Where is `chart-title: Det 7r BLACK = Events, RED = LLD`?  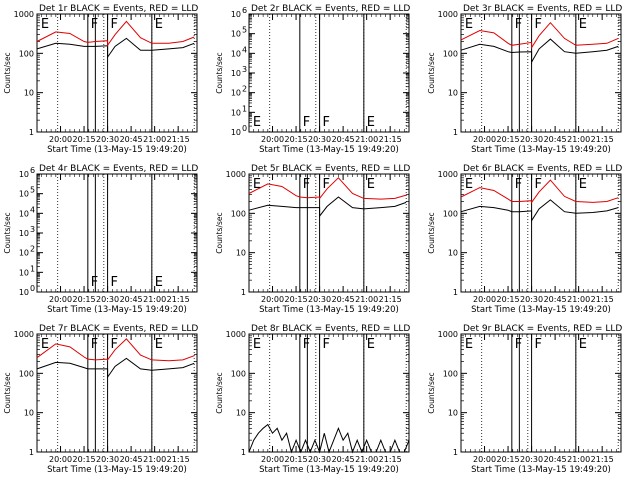
chart-title: Det 7r BLACK = Events, RED = LLD is located at coordinates (118, 329).